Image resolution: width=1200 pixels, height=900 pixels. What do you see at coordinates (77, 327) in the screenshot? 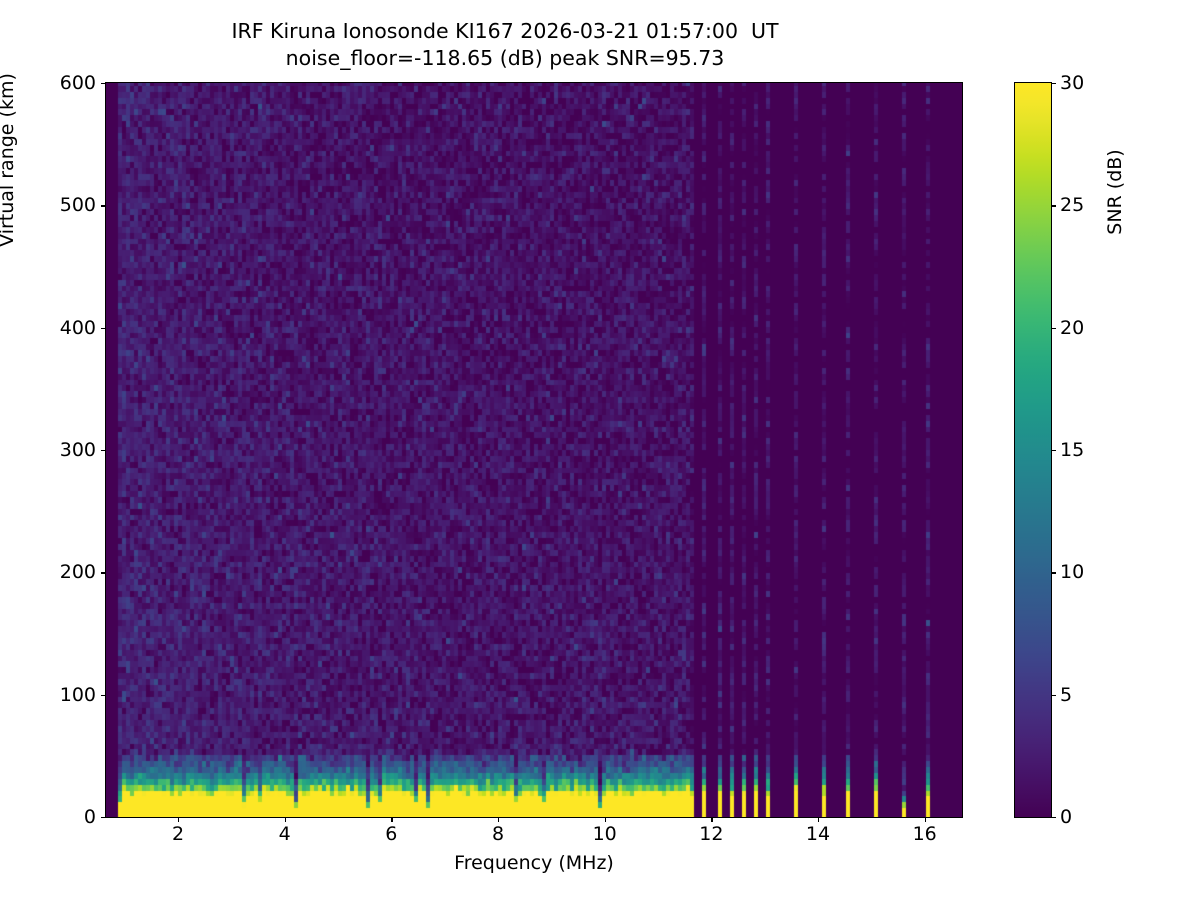
I see `y-tick-label-400: 400` at bounding box center [77, 327].